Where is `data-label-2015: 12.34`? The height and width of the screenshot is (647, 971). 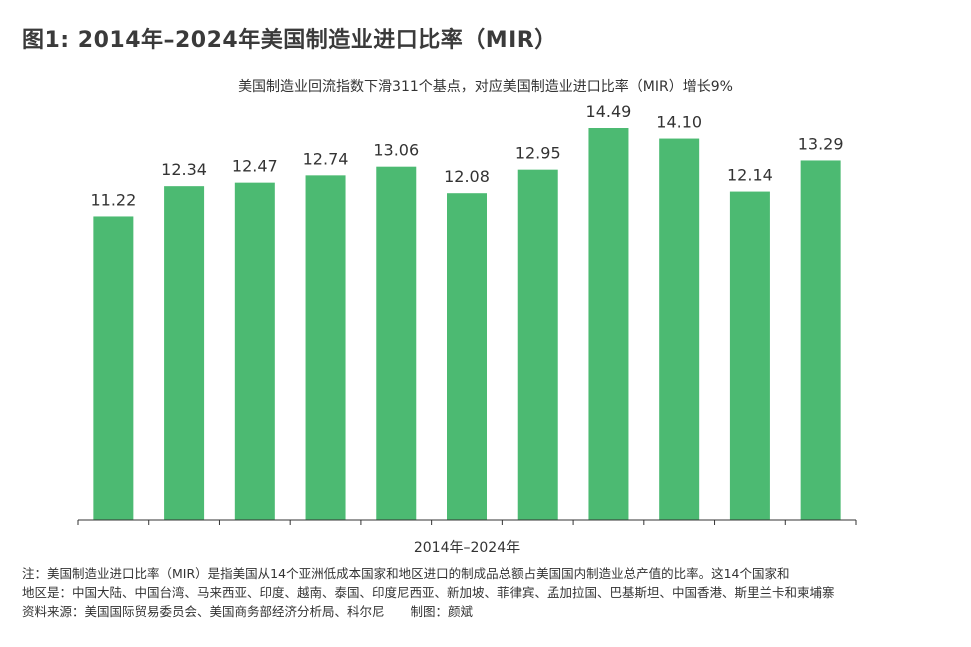
data-label-2015: 12.34 is located at coordinates (184, 169).